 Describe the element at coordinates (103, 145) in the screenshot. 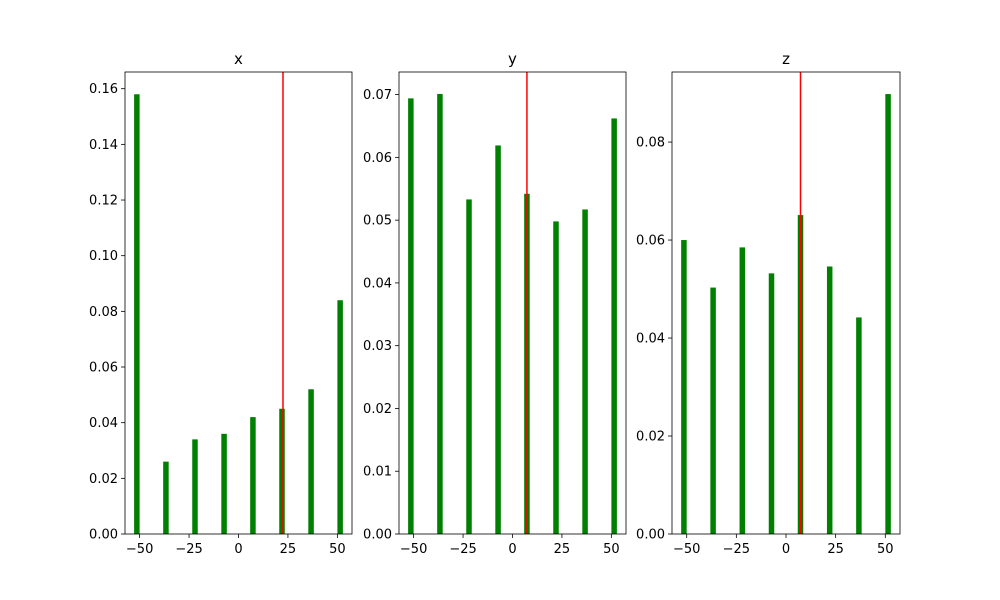

I see `y-tick-label: 0.14` at that location.